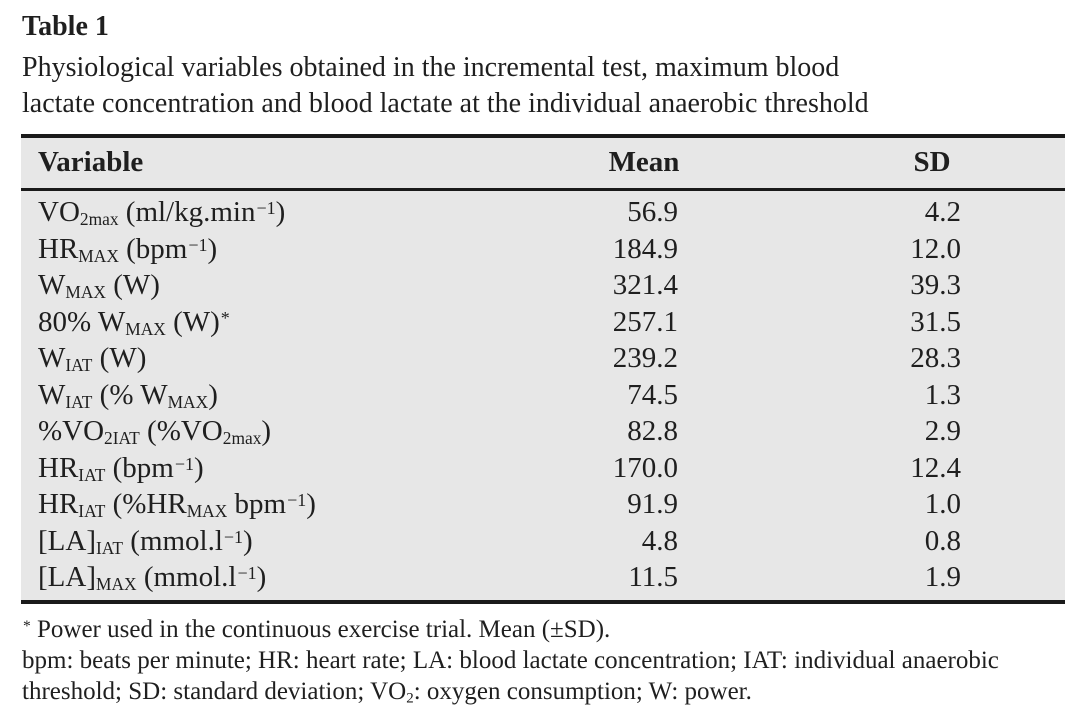  I want to click on cell-sd: 12.0, so click(935, 248).